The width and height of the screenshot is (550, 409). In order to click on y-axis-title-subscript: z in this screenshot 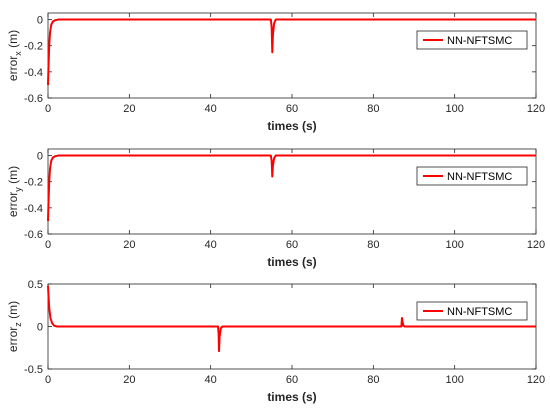, I will do `click(18, 324)`.